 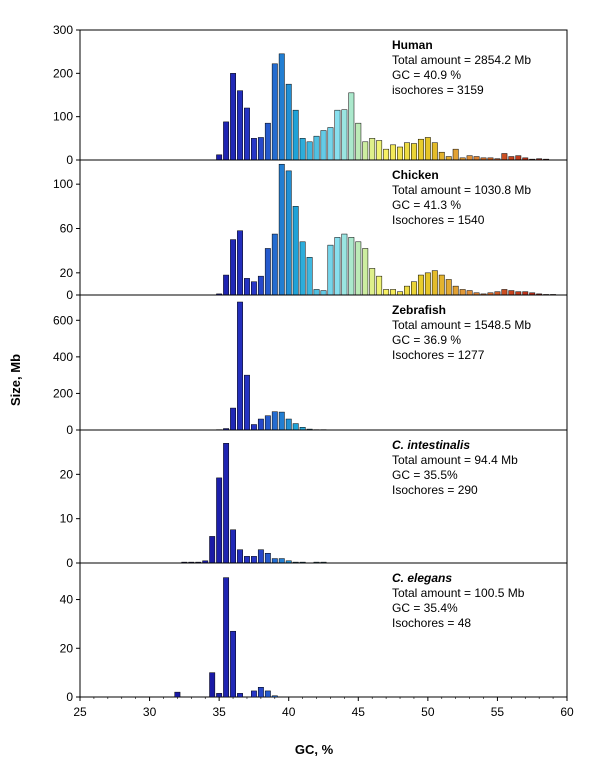 What do you see at coordinates (67, 229) in the screenshot?
I see `y-tick-label: 60` at bounding box center [67, 229].